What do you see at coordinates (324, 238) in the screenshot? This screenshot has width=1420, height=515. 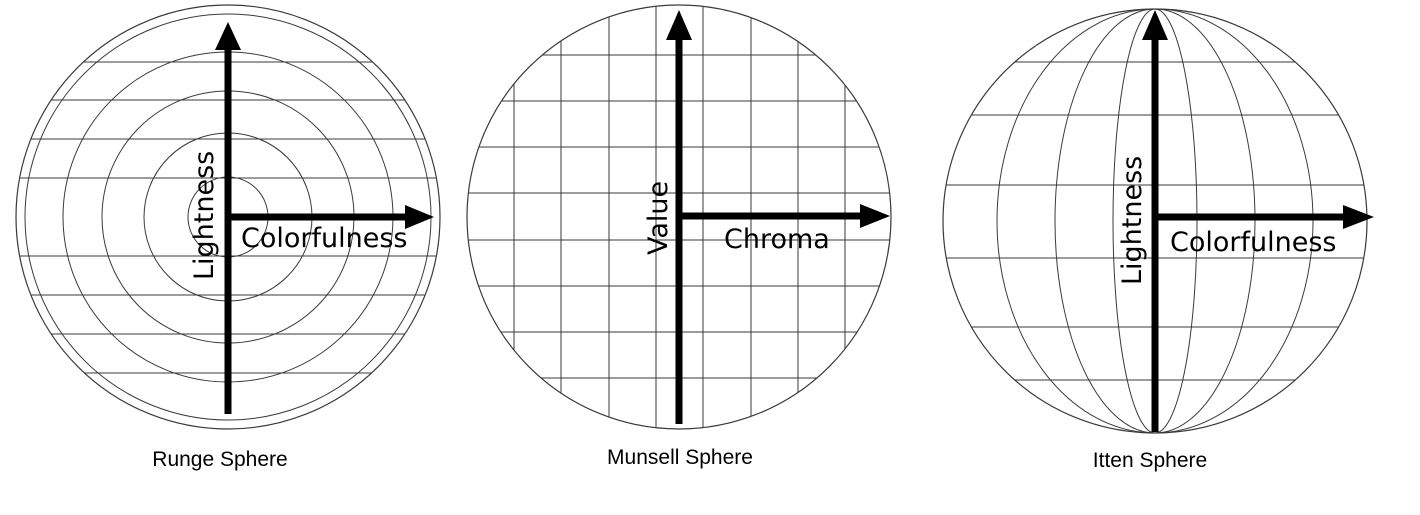 I see `runge-colorfulness-label: Colorfulness` at bounding box center [324, 238].